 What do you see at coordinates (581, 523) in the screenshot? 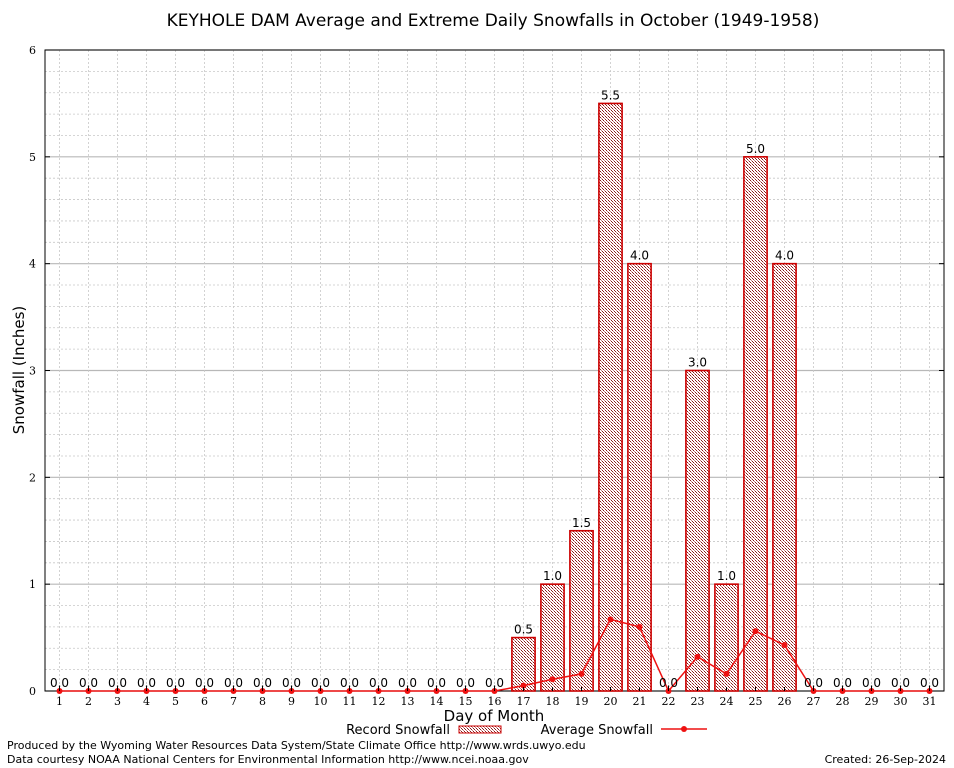
I see `record-value-label: 1.5` at bounding box center [581, 523].